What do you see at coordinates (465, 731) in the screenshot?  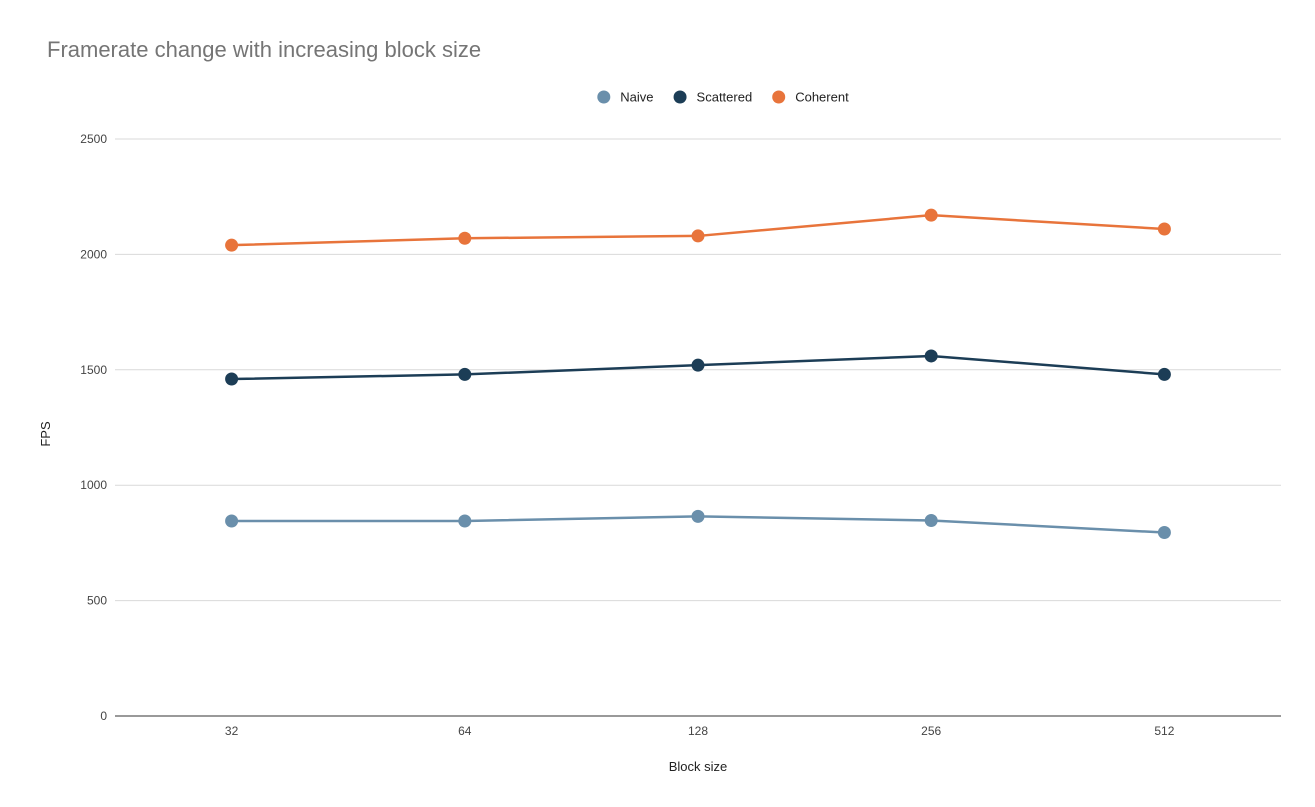 I see `x-tick-label: 64` at bounding box center [465, 731].